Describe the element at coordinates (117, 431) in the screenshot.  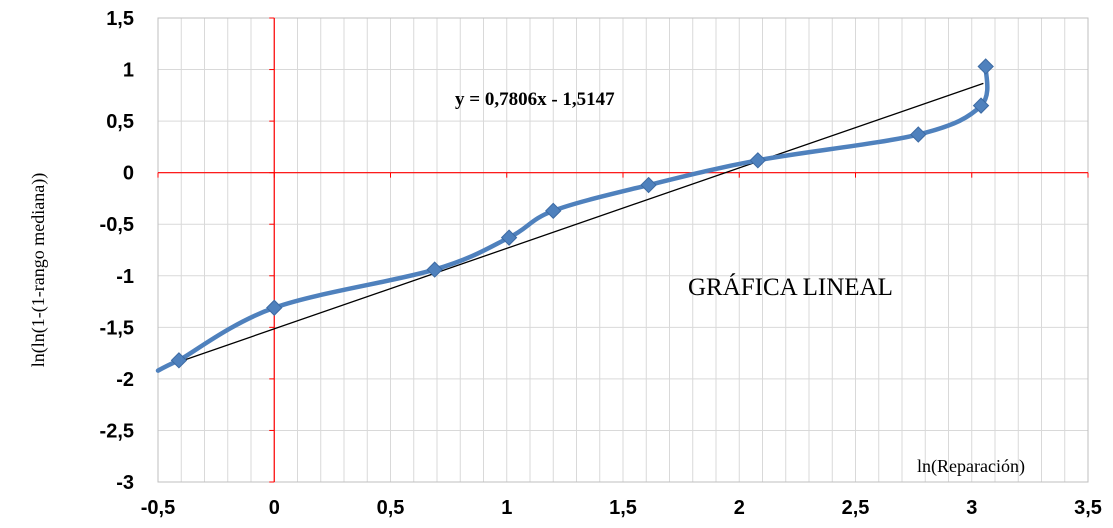
I see `y-tick-label: -2,5` at that location.